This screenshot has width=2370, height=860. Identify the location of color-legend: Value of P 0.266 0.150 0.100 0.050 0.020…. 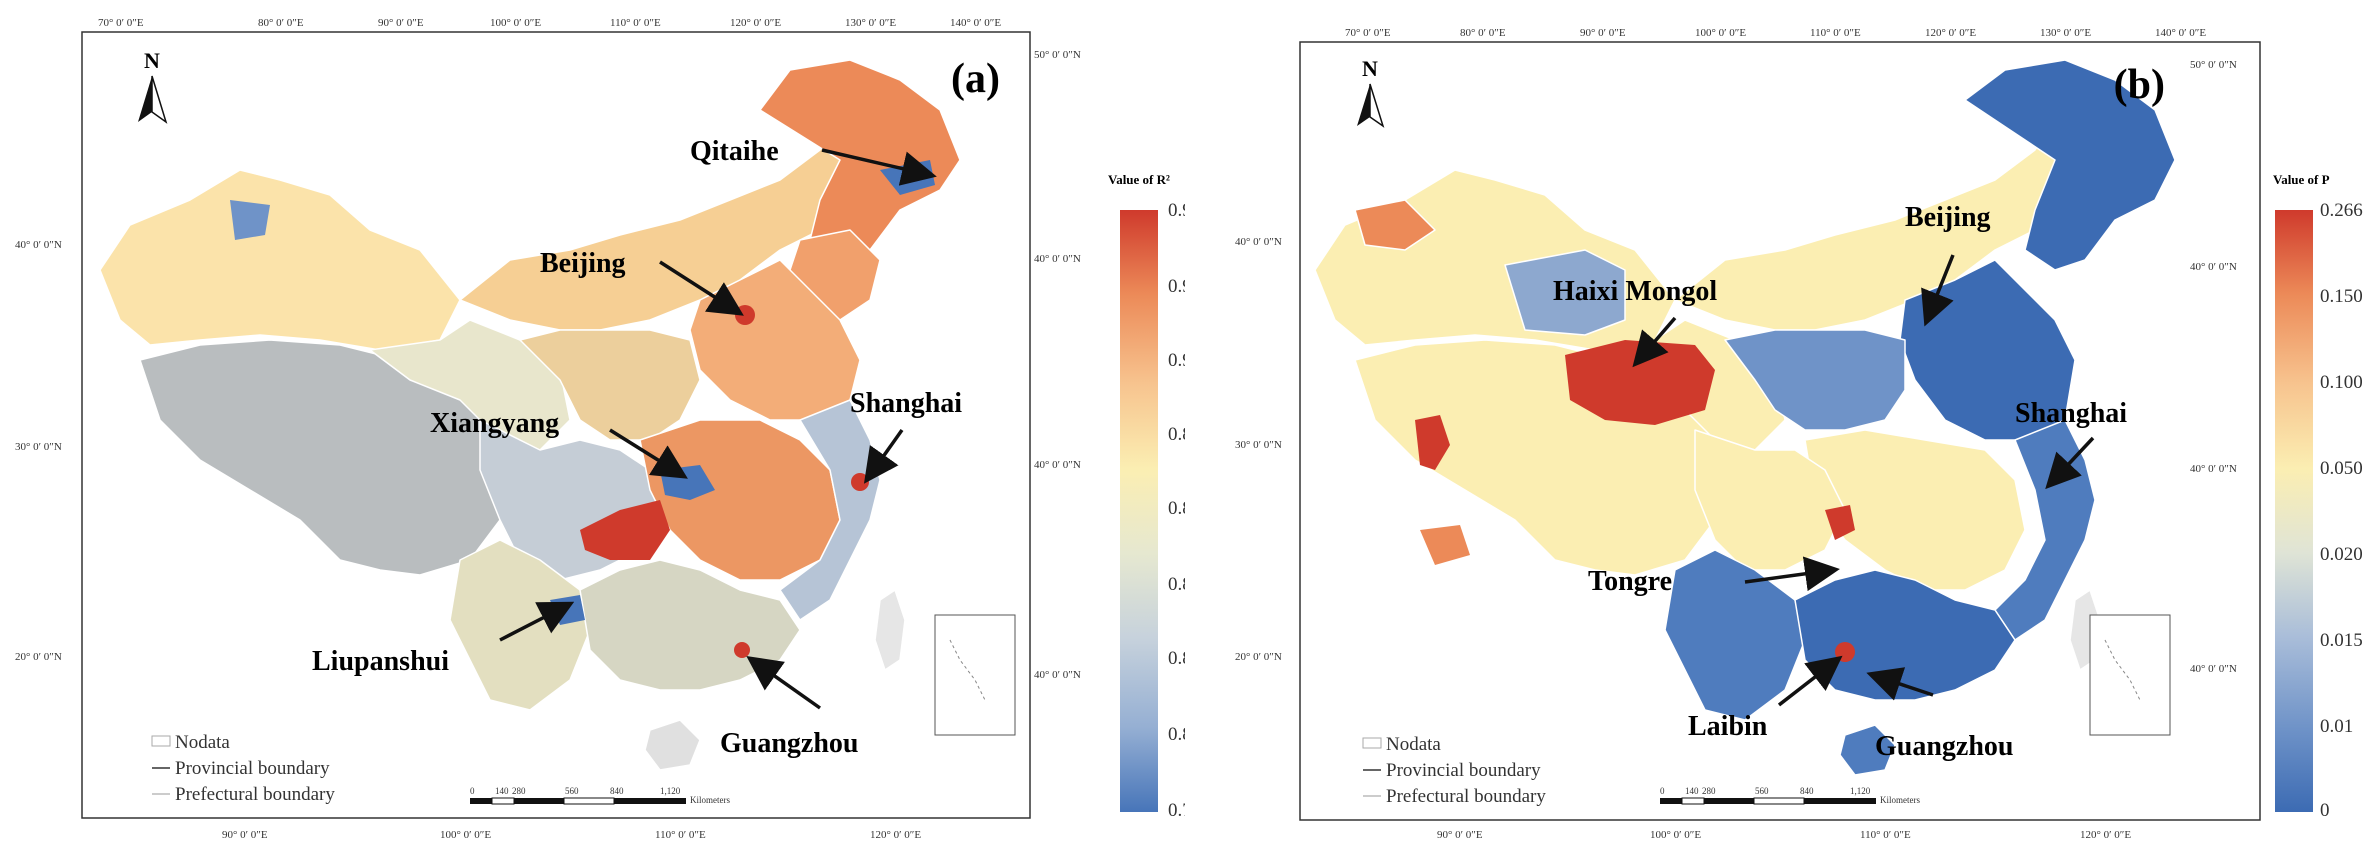
(2318, 496).